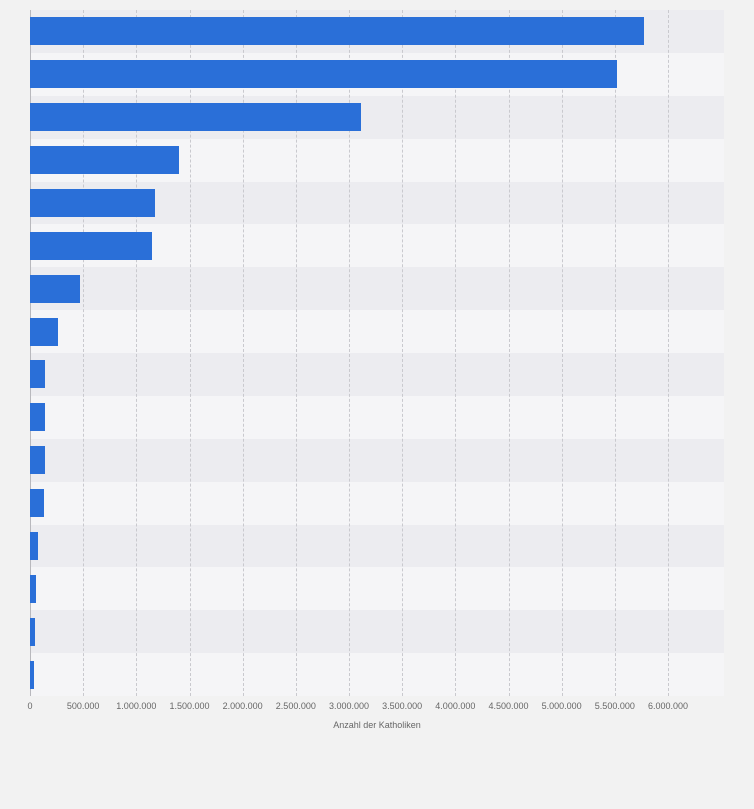 This screenshot has width=754, height=809. I want to click on x-tick-label: 4.500.000, so click(508, 706).